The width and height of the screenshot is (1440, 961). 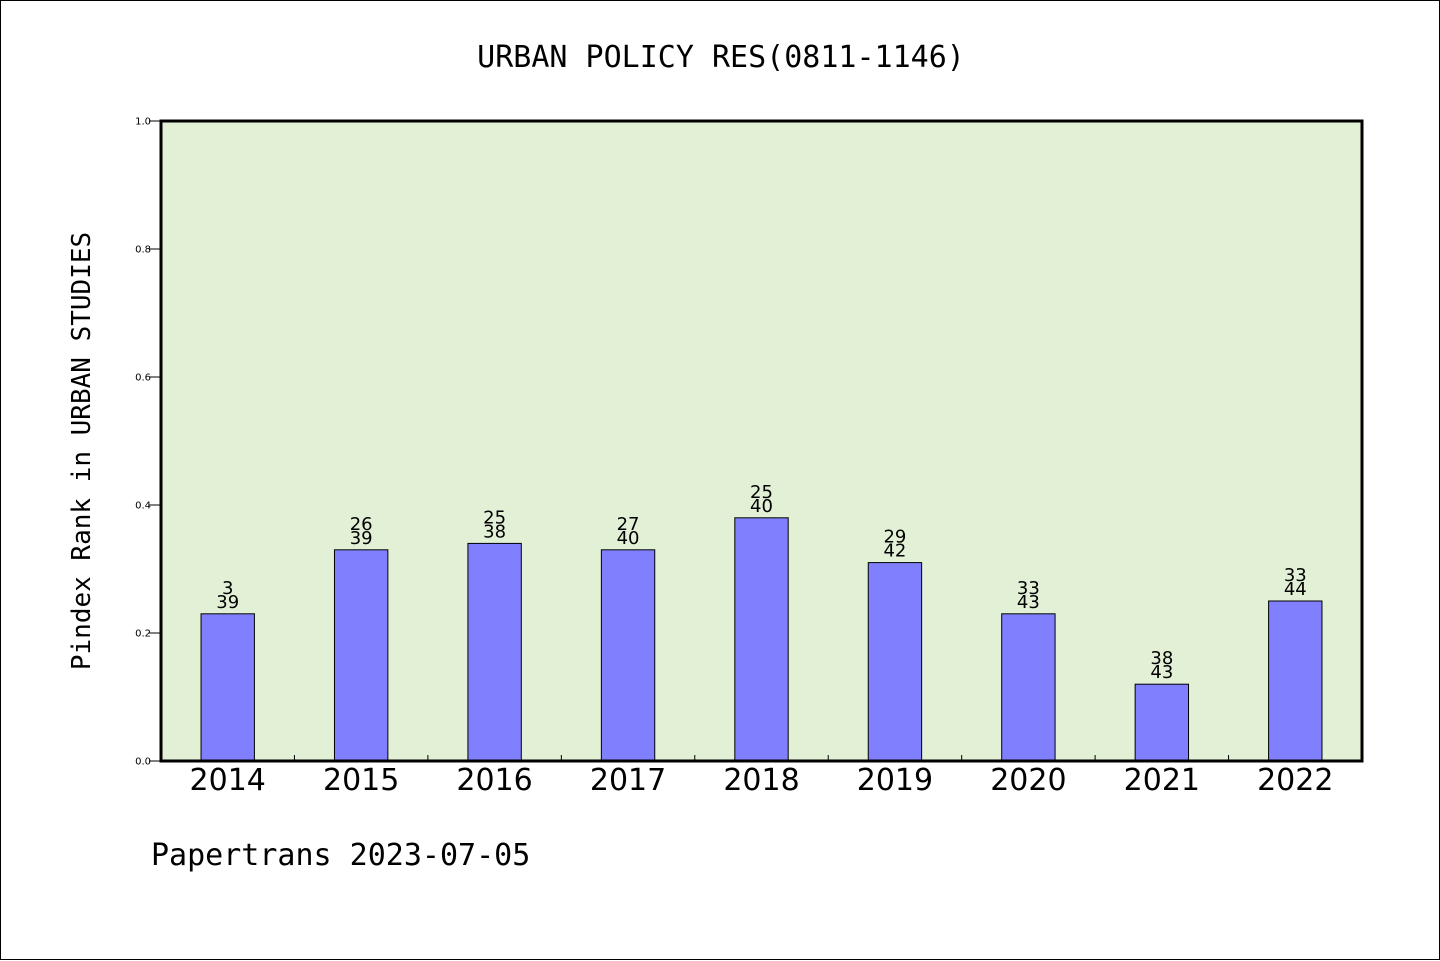 What do you see at coordinates (894, 551) in the screenshot?
I see `bar-total-label: 42` at bounding box center [894, 551].